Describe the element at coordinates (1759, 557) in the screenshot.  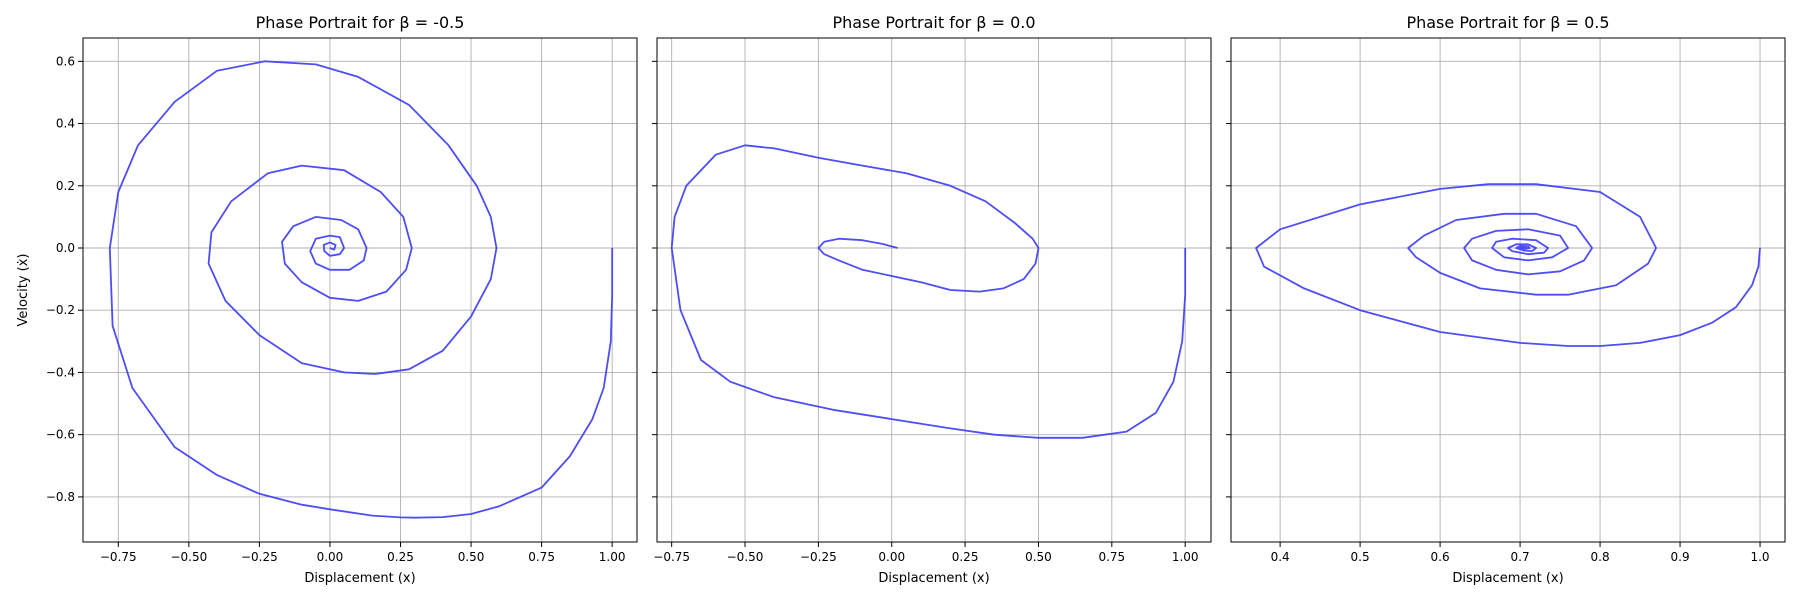
I see `x-tick-label: 1.0` at that location.